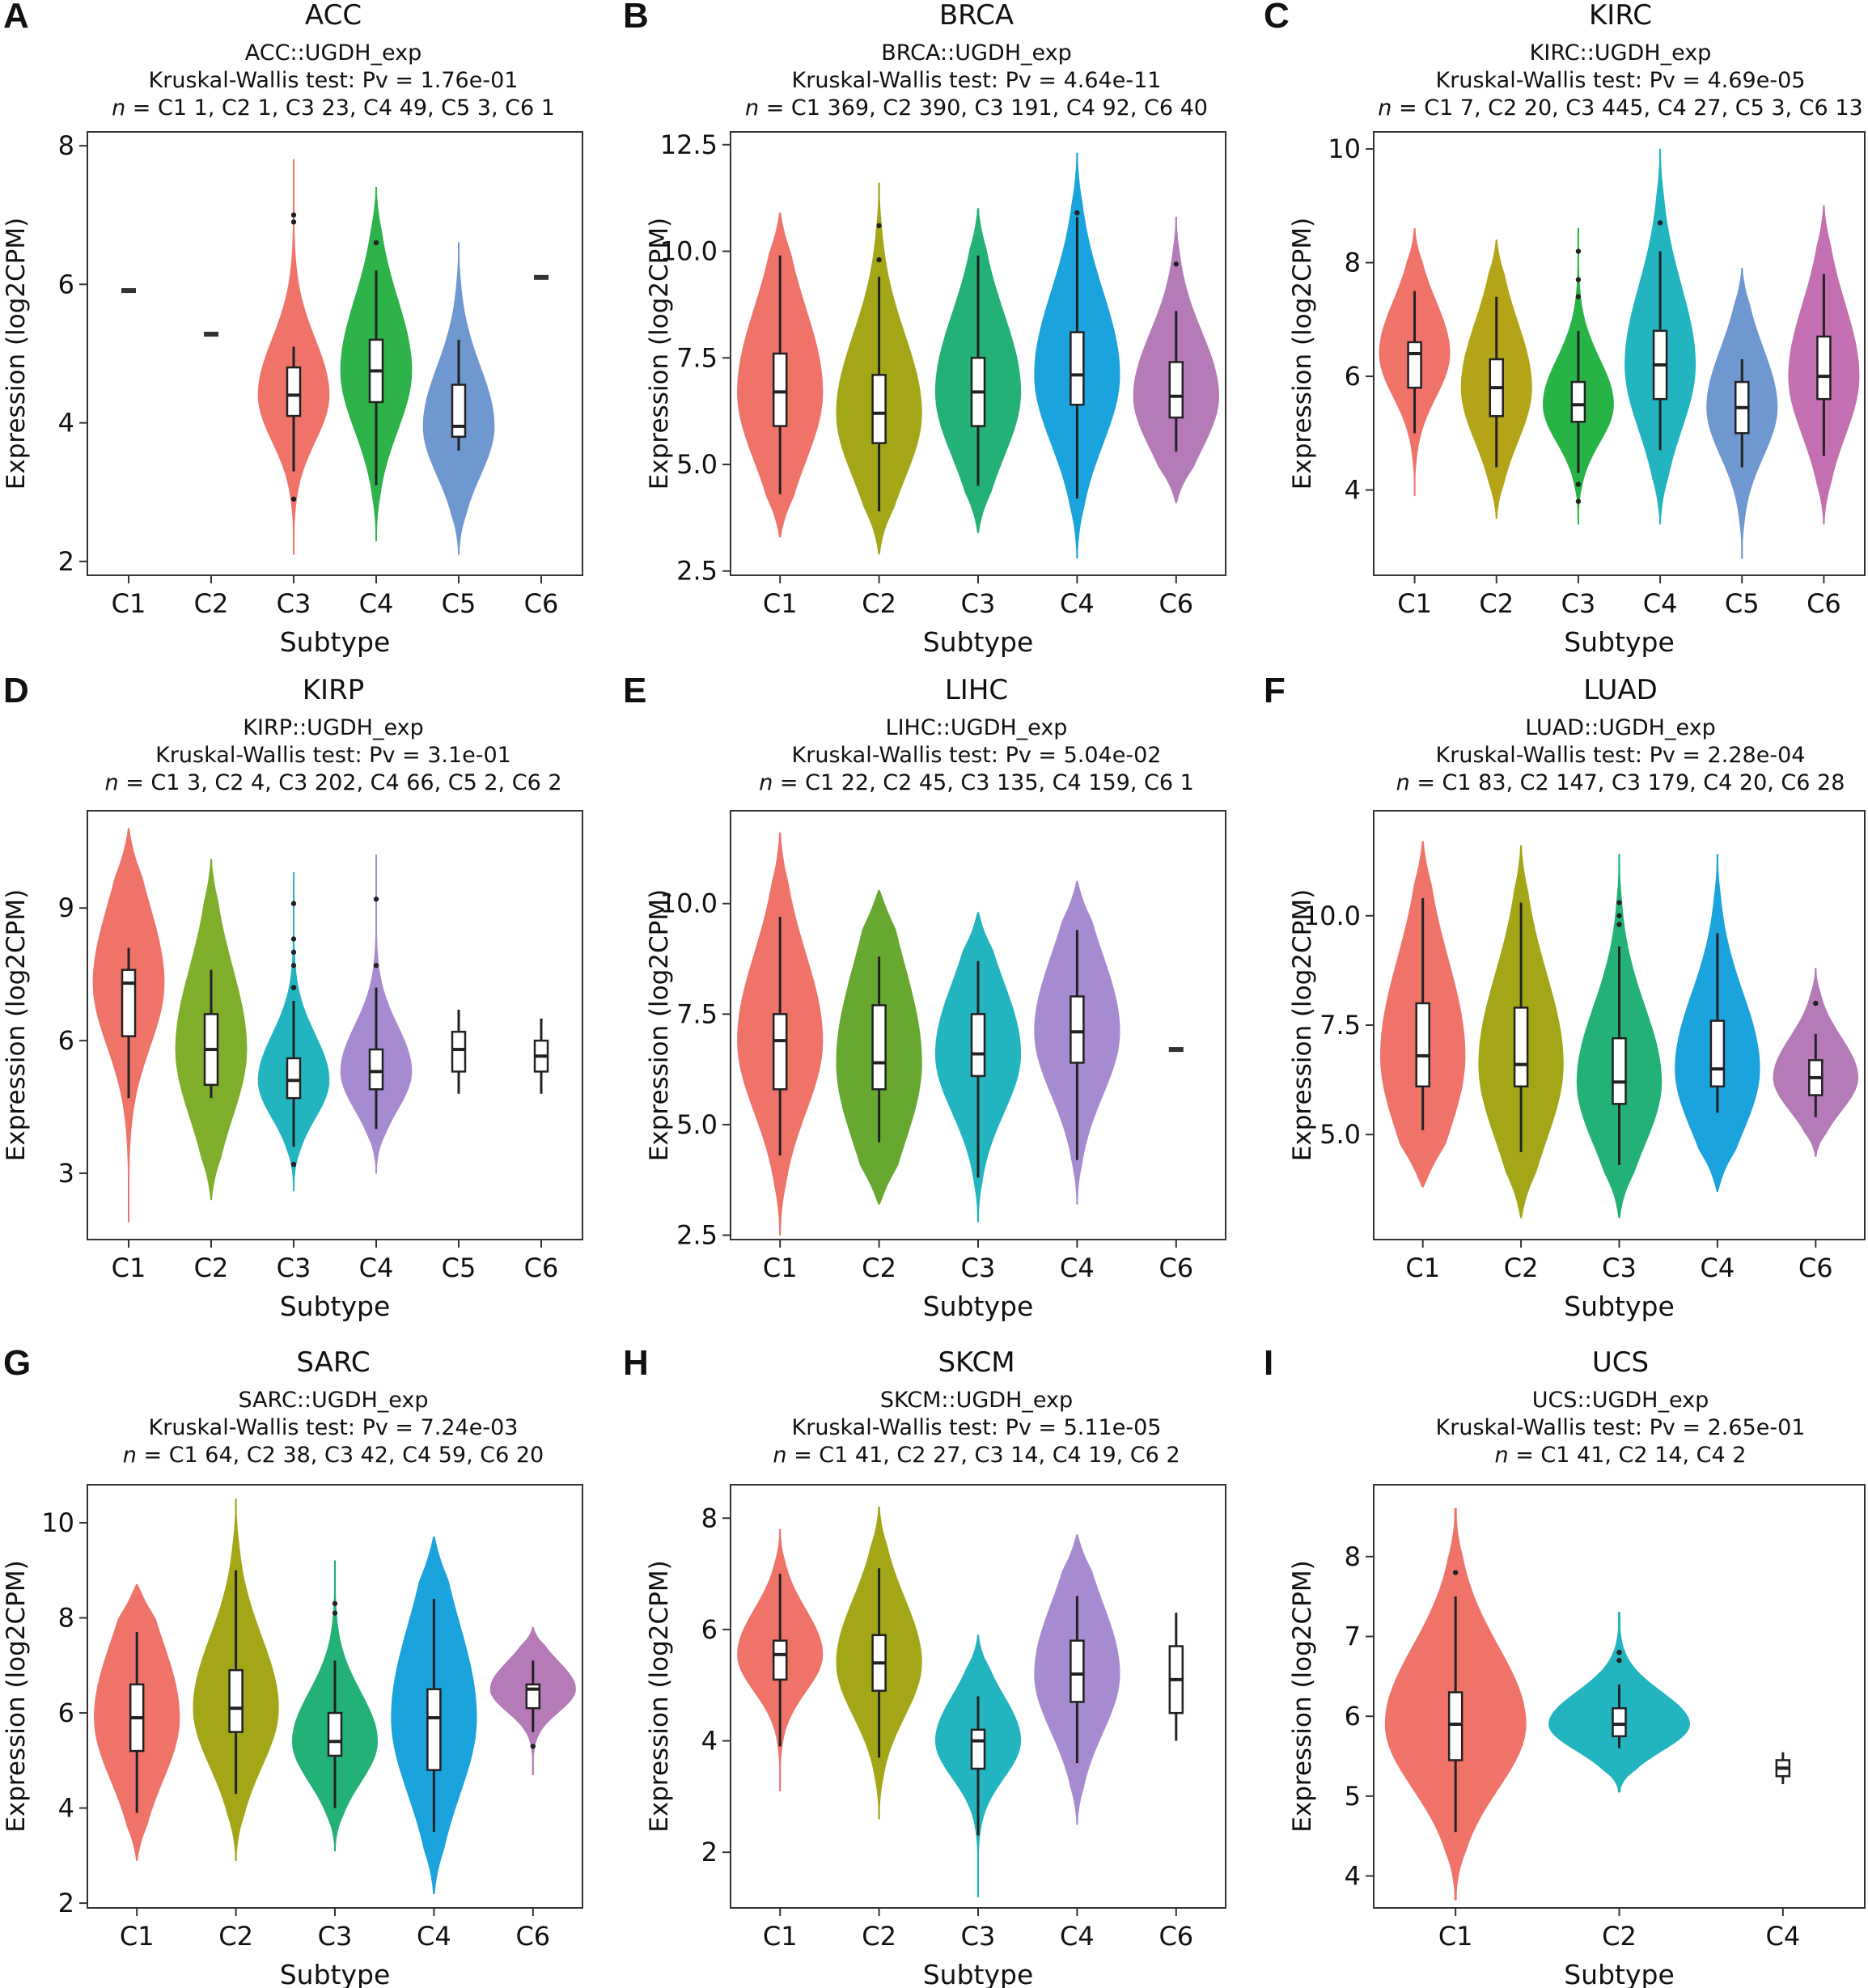  Describe the element at coordinates (1275, 690) in the screenshot. I see `panel-letter: F` at that location.